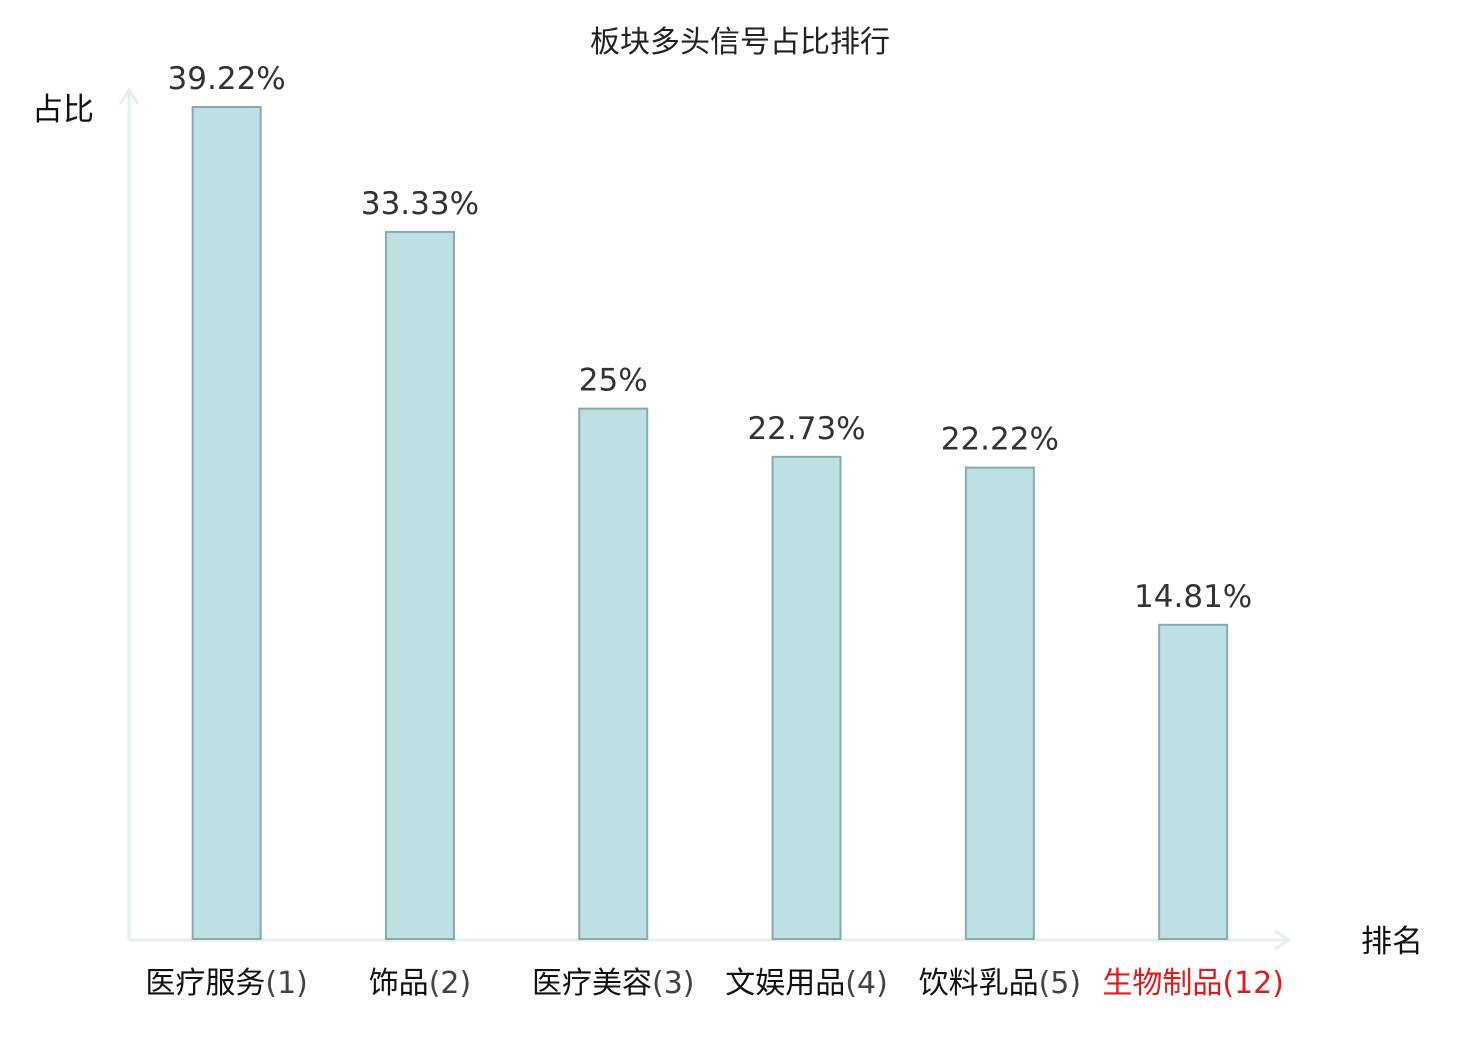 The width and height of the screenshot is (1480, 1040). What do you see at coordinates (866, 983) in the screenshot?
I see `x-tick-rank-4: (4)` at bounding box center [866, 983].